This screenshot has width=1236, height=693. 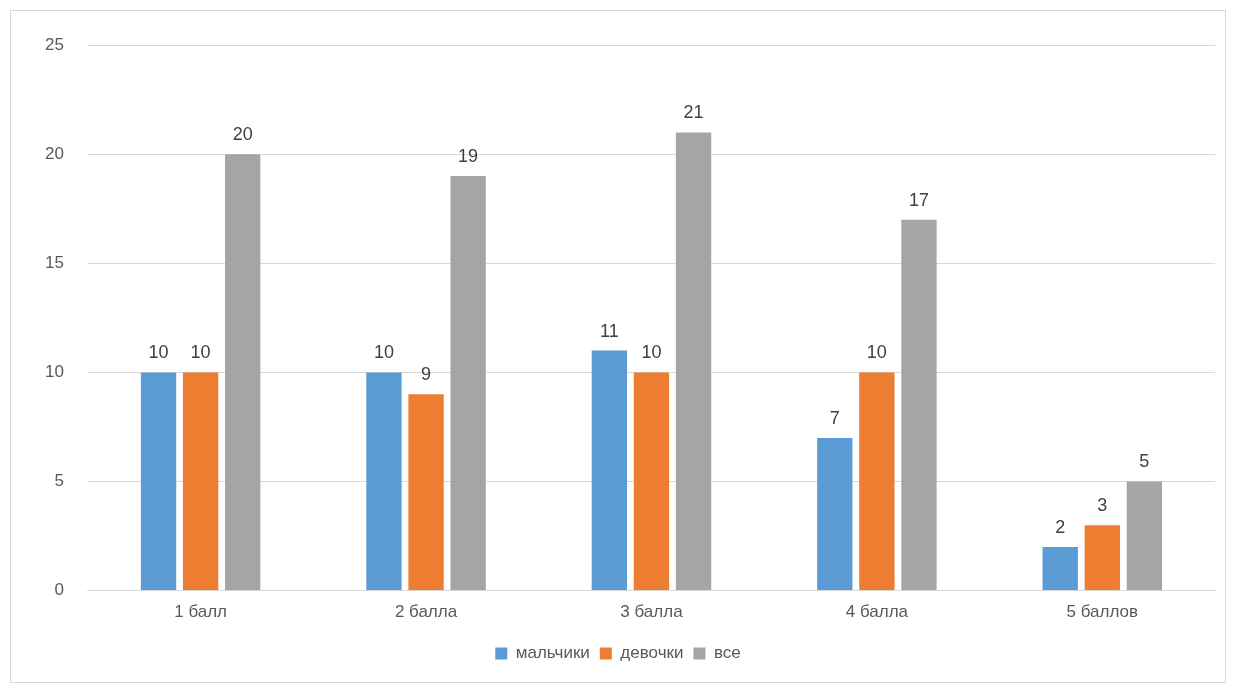 What do you see at coordinates (877, 612) in the screenshot?
I see `x-tick-label: 4 балла` at bounding box center [877, 612].